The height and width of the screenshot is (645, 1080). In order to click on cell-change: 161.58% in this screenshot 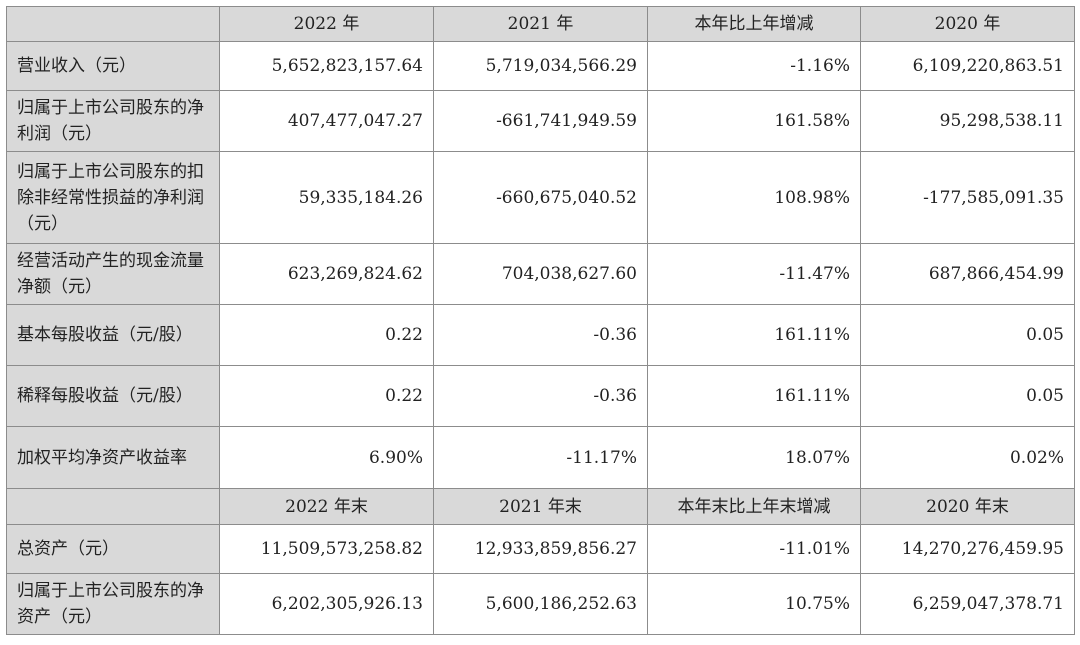, I will do `click(754, 121)`.